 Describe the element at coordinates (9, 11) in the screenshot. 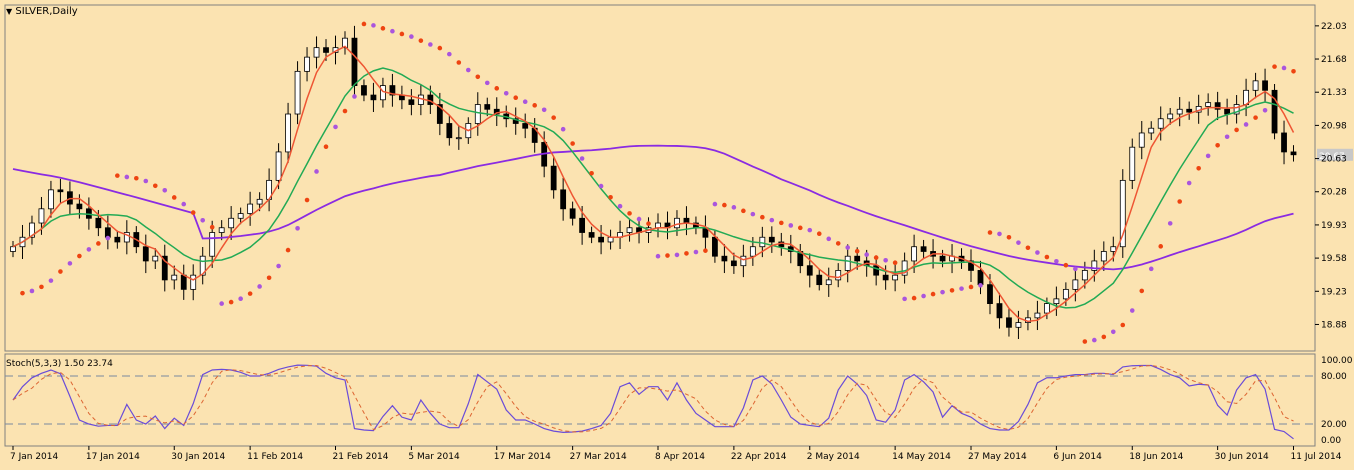

I see `dropdown-arrow-icon: ▼` at that location.